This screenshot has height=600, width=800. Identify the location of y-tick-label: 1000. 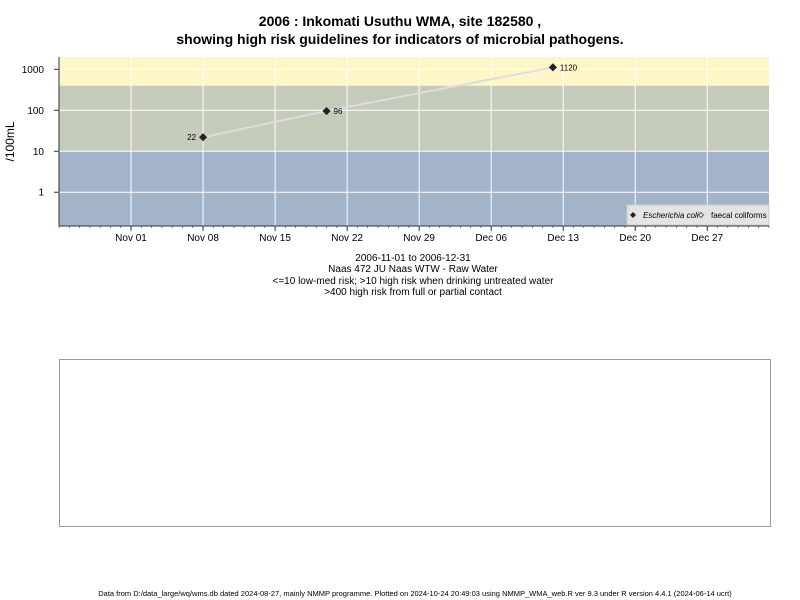
(33, 70).